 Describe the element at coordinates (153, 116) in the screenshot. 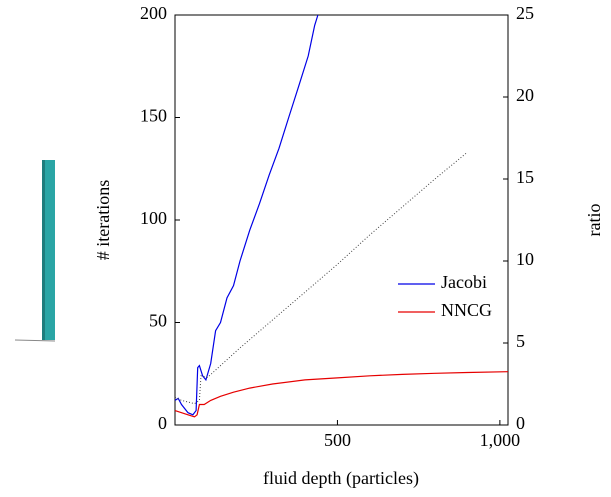

I see `y-tick-label: 150` at that location.